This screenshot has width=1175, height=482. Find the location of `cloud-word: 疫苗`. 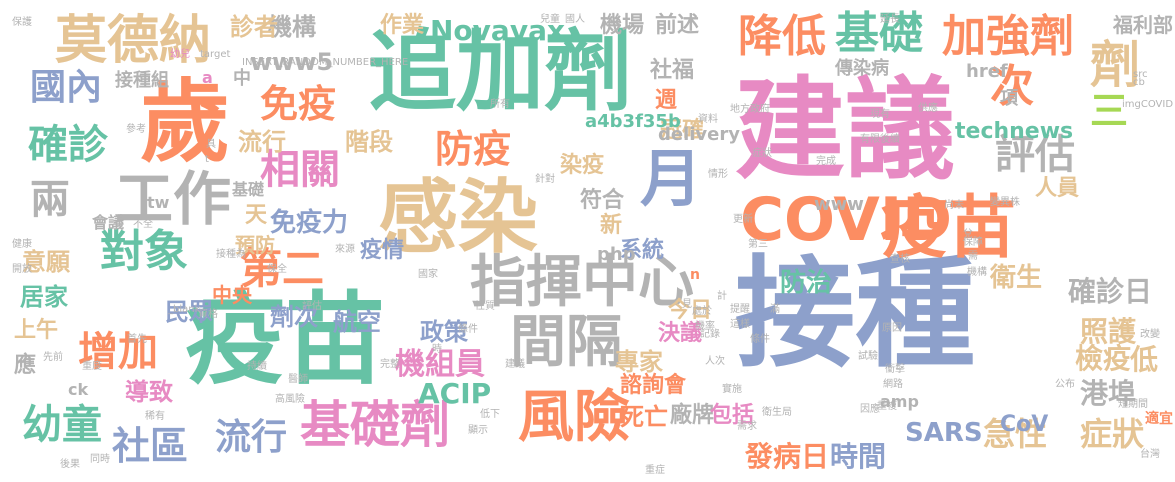

cloud-word: 疫苗 is located at coordinates (285, 339).